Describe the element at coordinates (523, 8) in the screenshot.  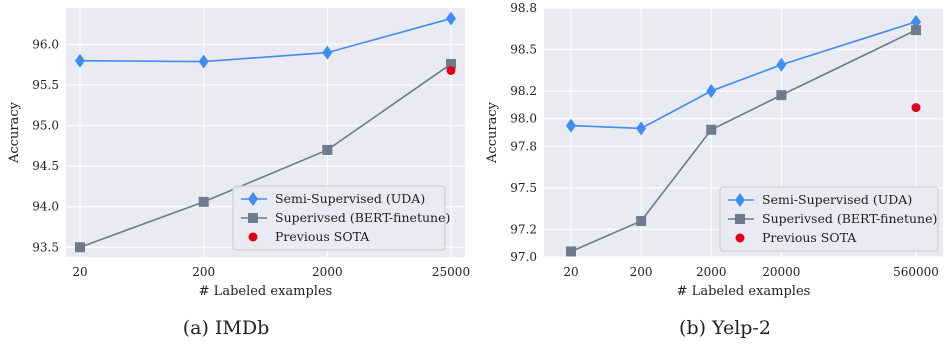
I see `y-tick-label: 98.8` at that location.